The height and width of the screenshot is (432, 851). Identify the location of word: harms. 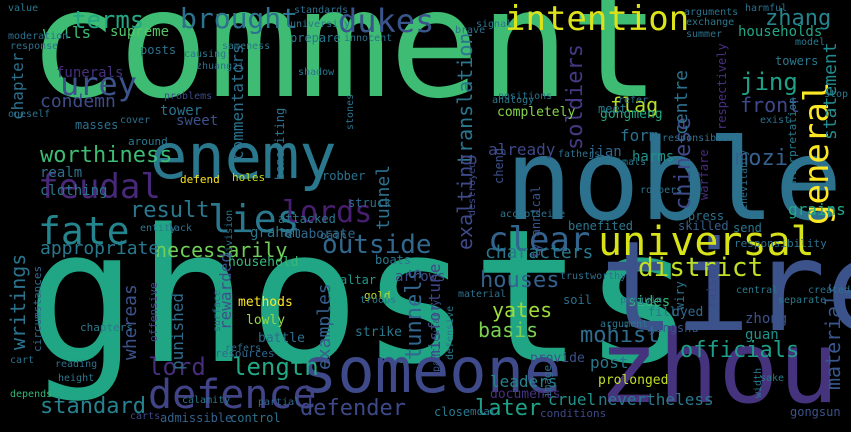
(653, 157).